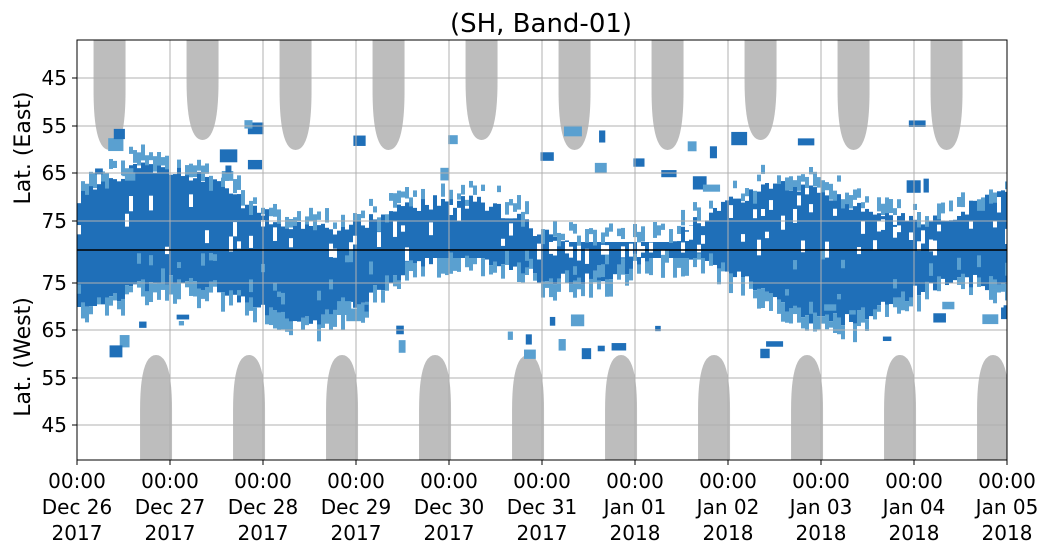  I want to click on x-tick-label: Jan 04, so click(913, 507).